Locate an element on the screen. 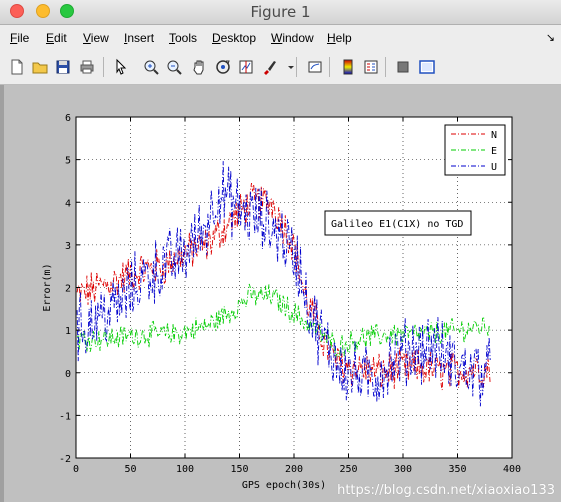  legend-label-n: N is located at coordinates (494, 135).